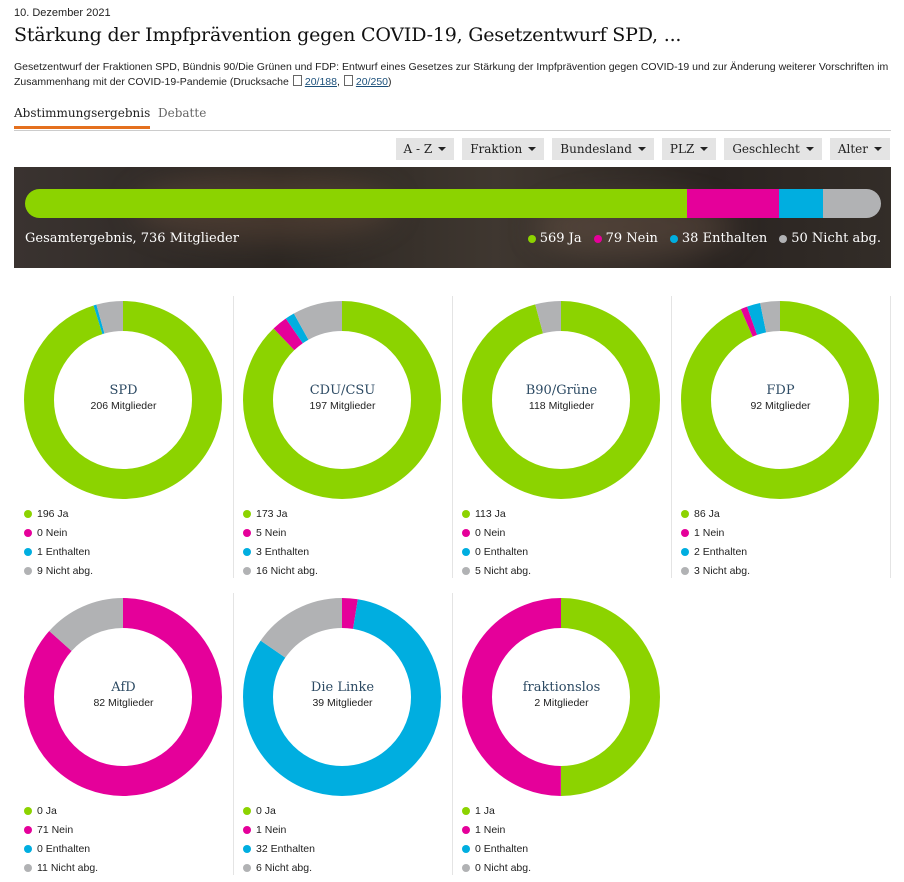  Describe the element at coordinates (682, 149) in the screenshot. I see `filter-label: PLZ` at that location.